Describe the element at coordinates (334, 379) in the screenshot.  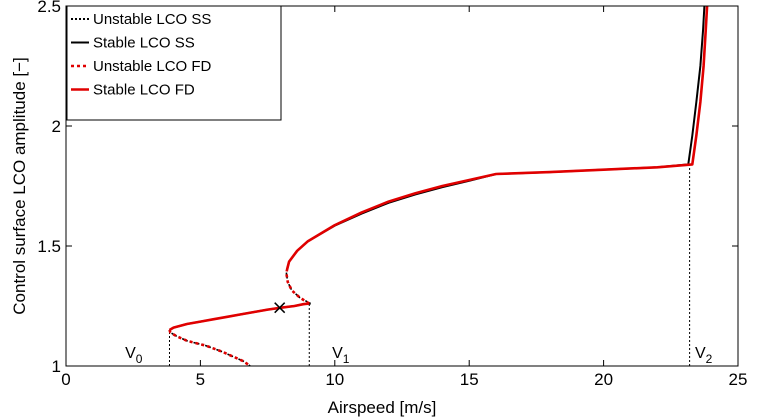
I see `x-tick-label: 10` at that location.